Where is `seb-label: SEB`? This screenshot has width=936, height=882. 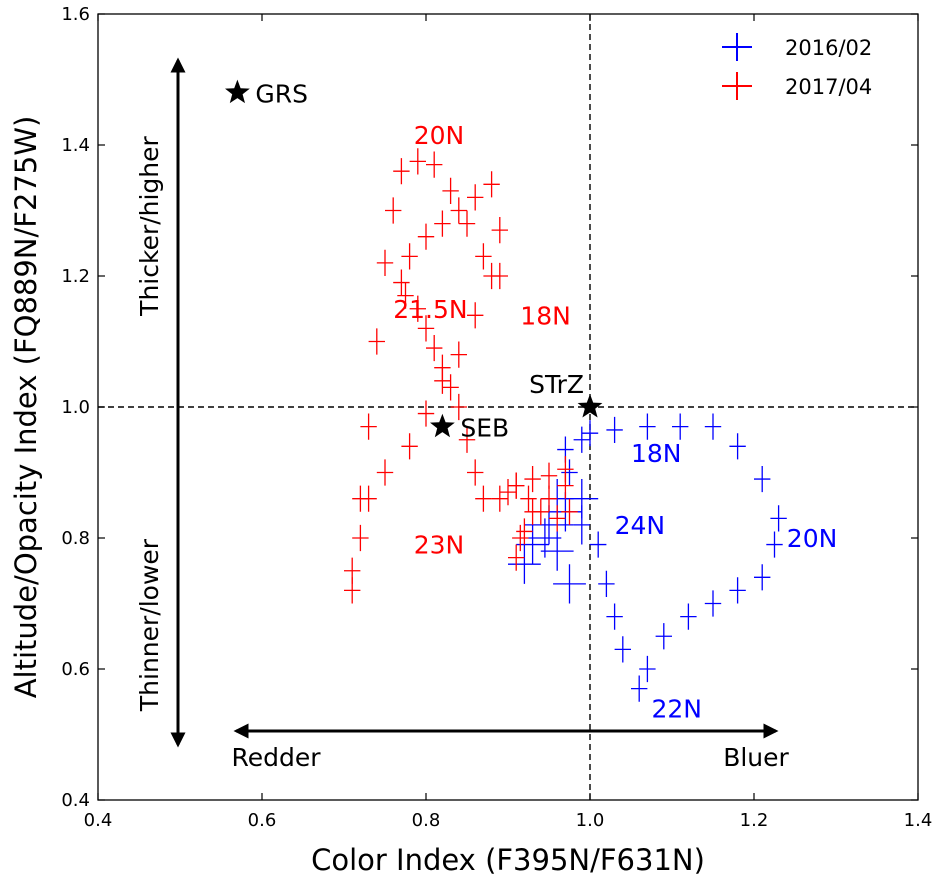
seb-label: SEB is located at coordinates (484, 428).